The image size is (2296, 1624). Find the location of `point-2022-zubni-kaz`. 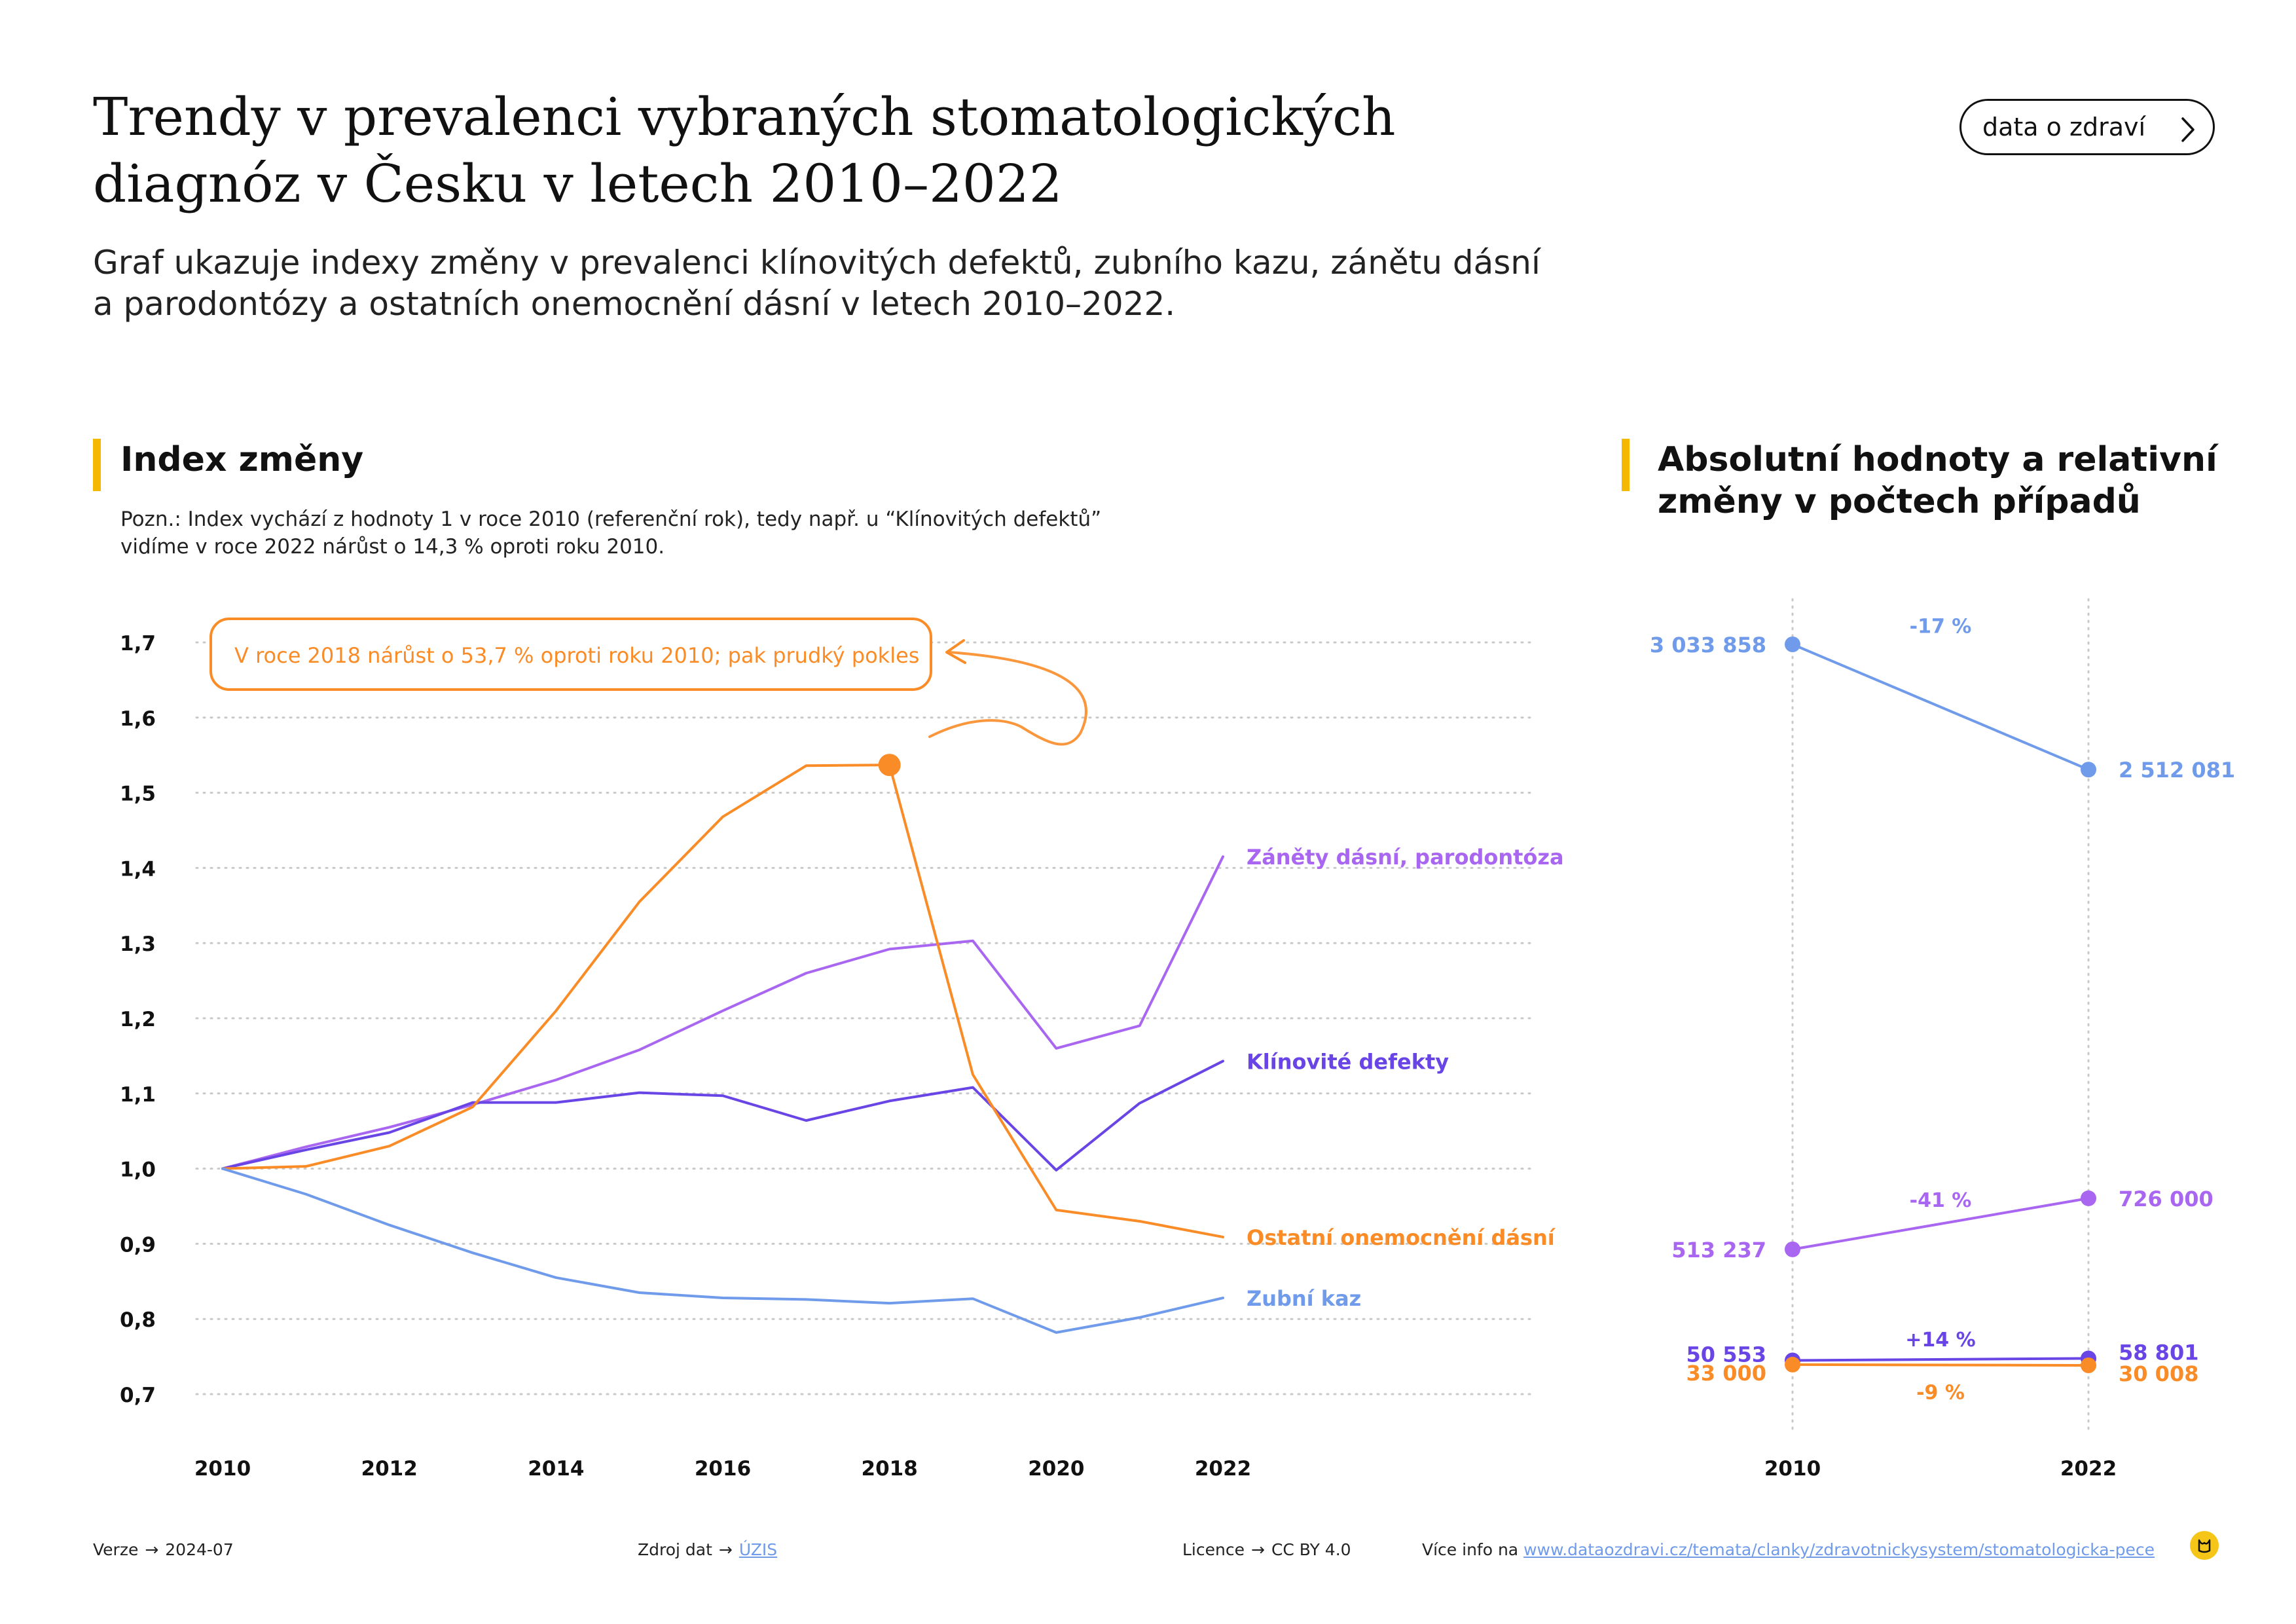

point-2022-zubni-kaz is located at coordinates (2088, 770).